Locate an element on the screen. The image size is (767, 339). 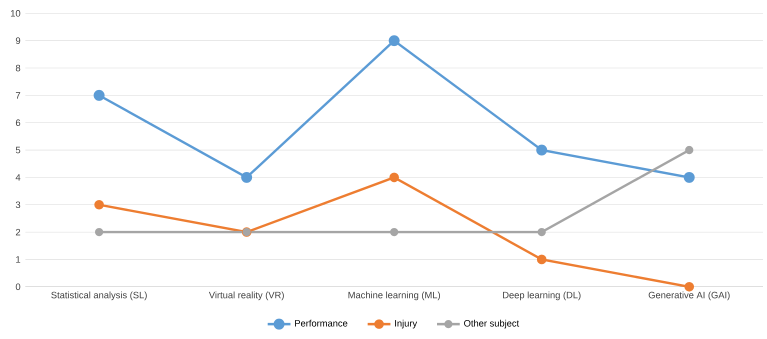
y-tick-label: 3 is located at coordinates (18, 205).